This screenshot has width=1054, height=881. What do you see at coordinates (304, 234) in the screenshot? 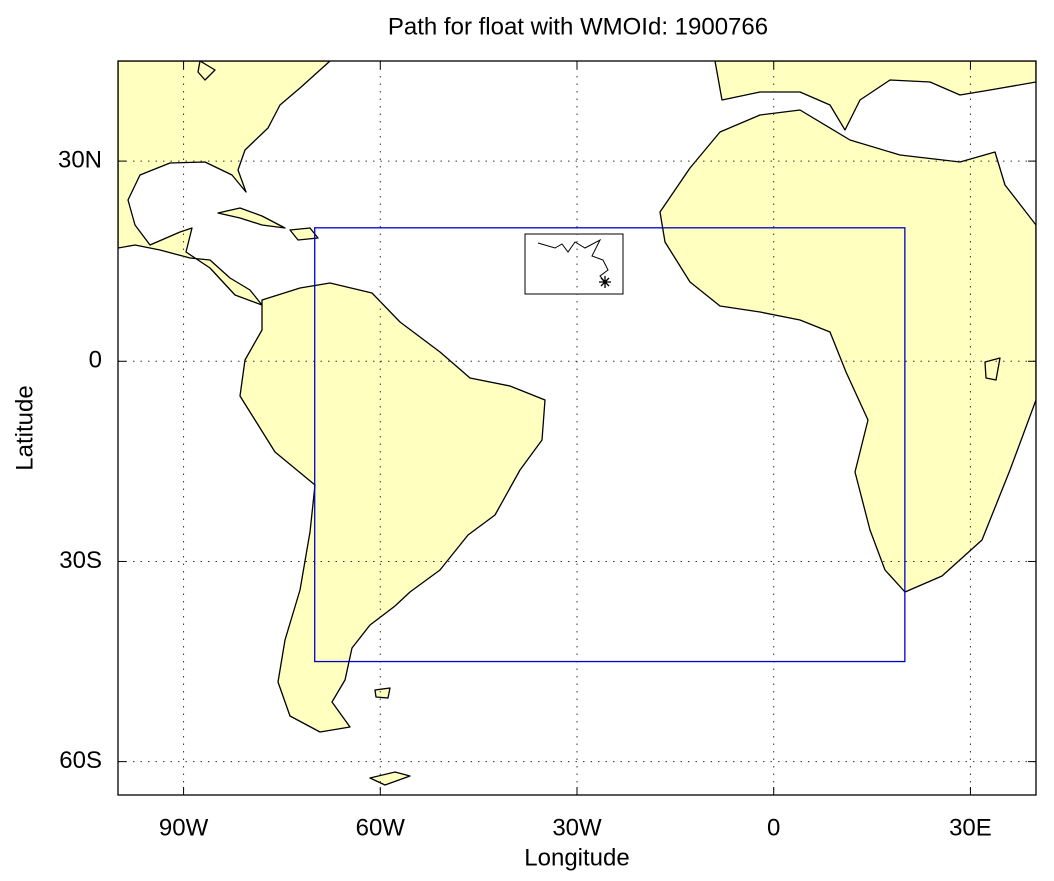
I see `hispaniola` at bounding box center [304, 234].